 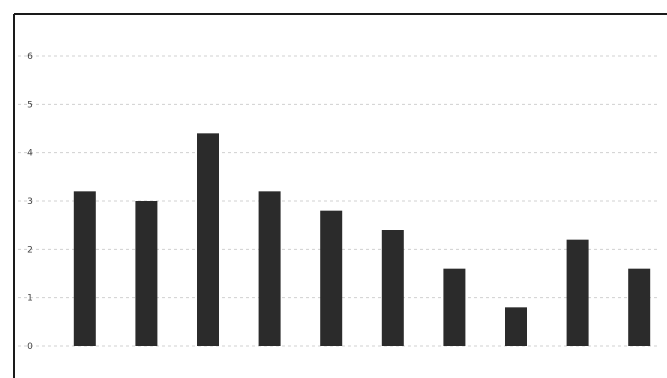 What do you see at coordinates (30, 105) in the screenshot?
I see `y-tick-label: 5` at bounding box center [30, 105].